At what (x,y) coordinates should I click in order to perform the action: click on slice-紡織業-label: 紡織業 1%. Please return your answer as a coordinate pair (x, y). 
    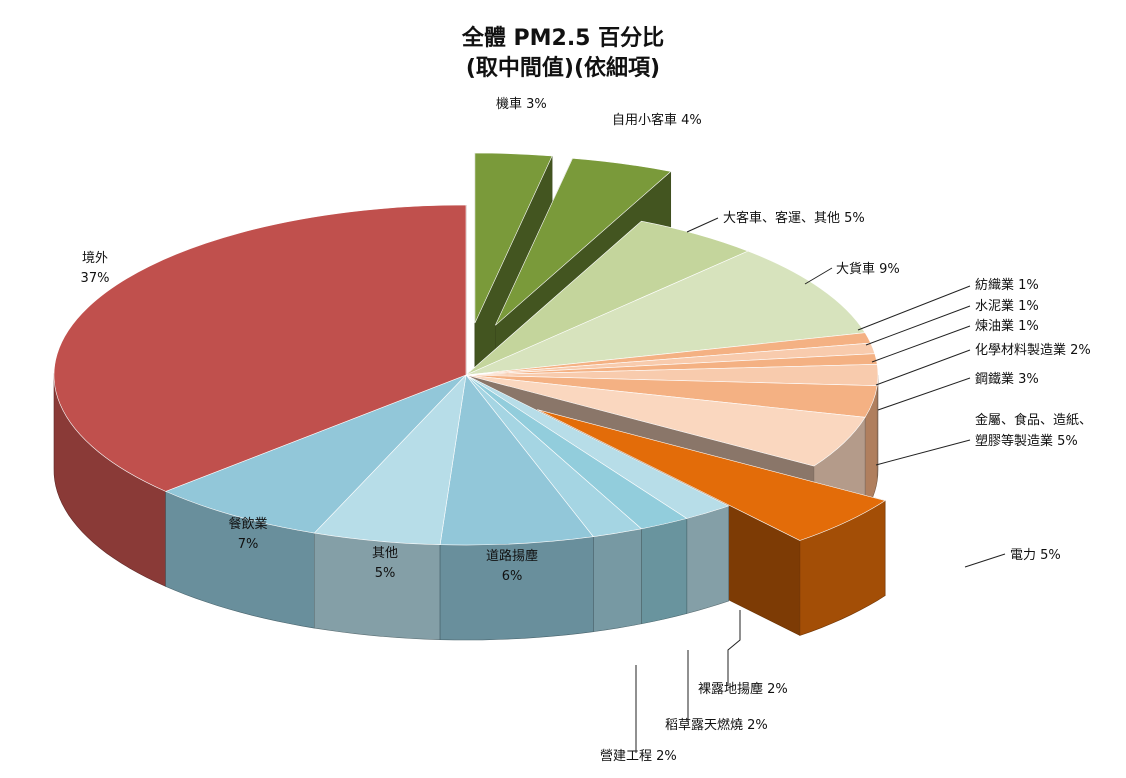
    Looking at the image, I should click on (1007, 285).